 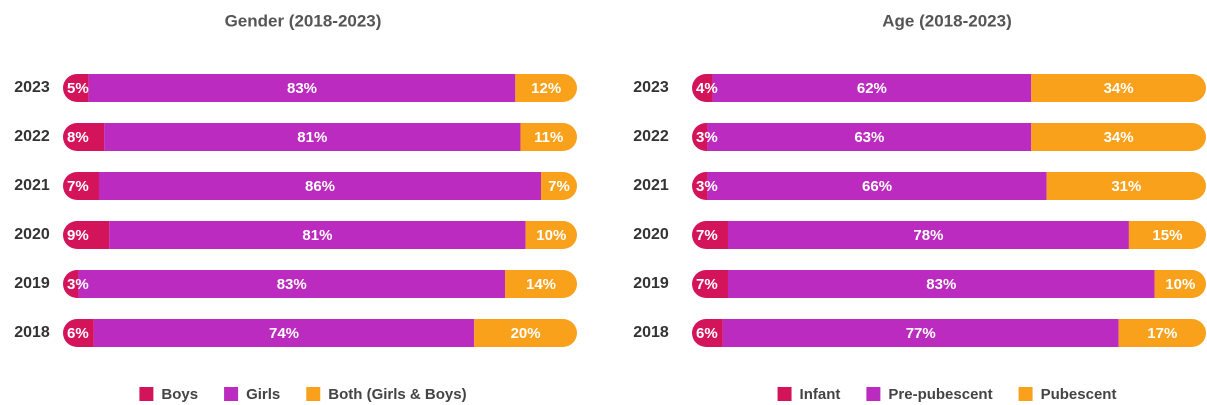 I want to click on legend: Infant Pre-pubescent Pubescent, so click(x=947, y=394).